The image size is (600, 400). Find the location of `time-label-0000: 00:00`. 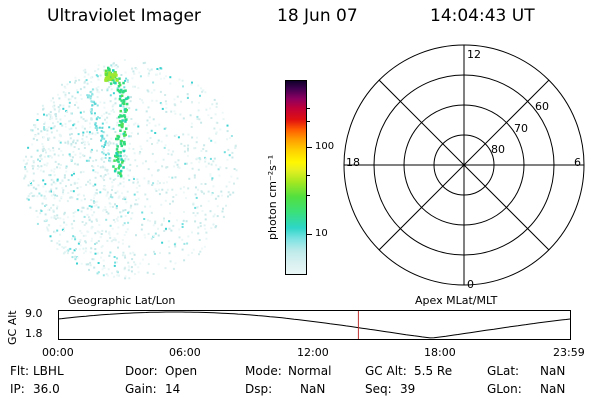

time-label-0000: 00:00 is located at coordinates (58, 352).